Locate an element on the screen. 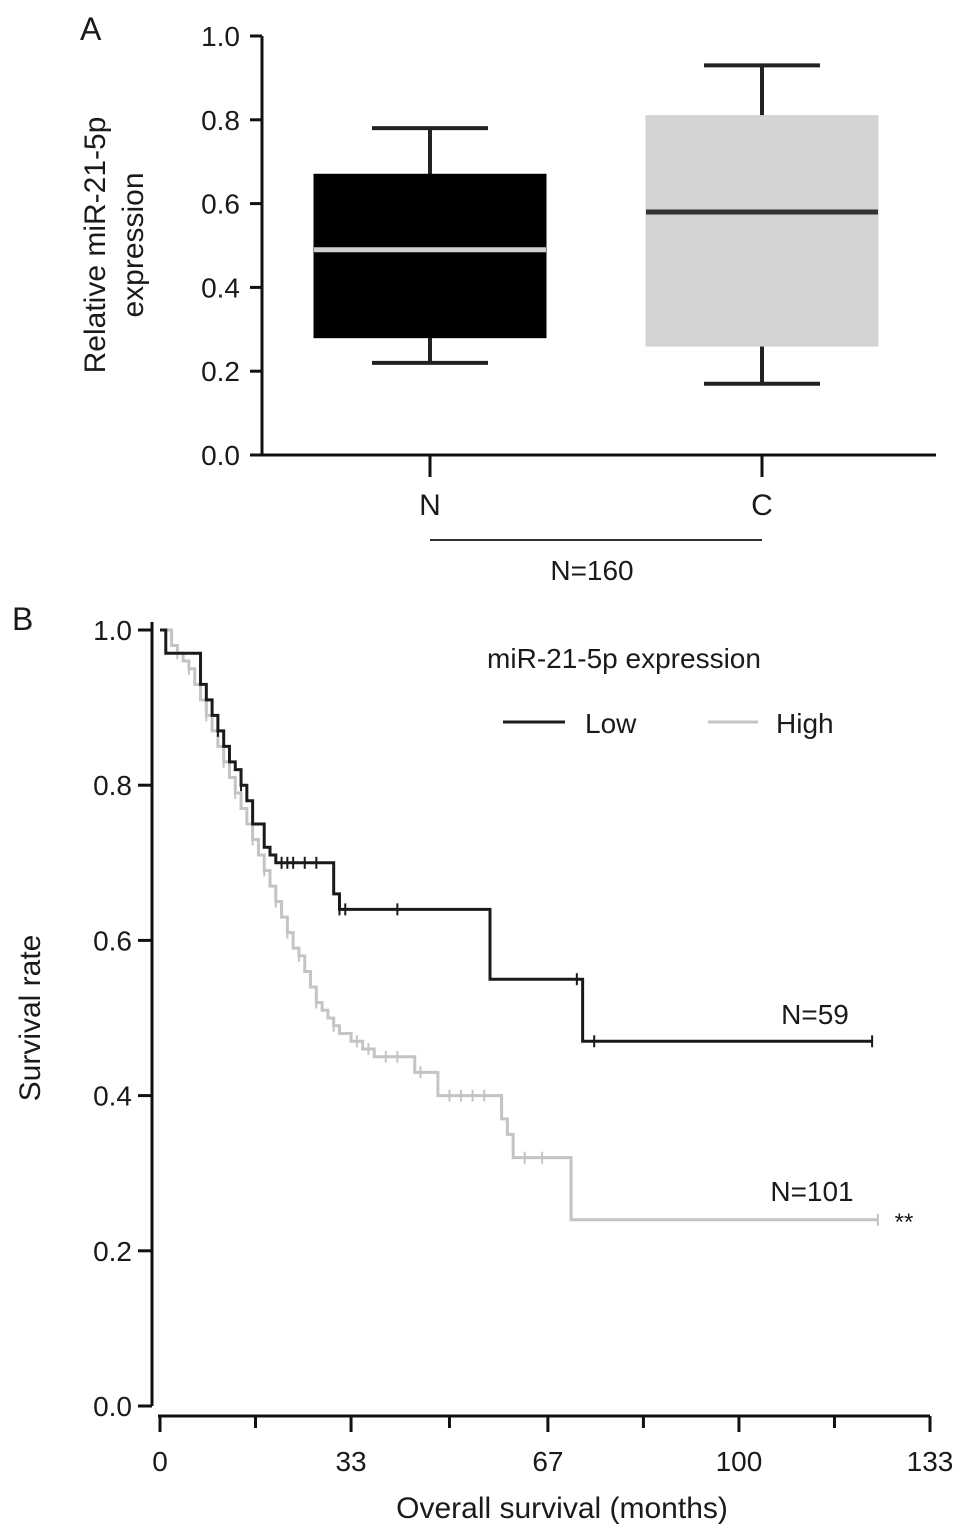  significance-marker: ** is located at coordinates (904, 1222).